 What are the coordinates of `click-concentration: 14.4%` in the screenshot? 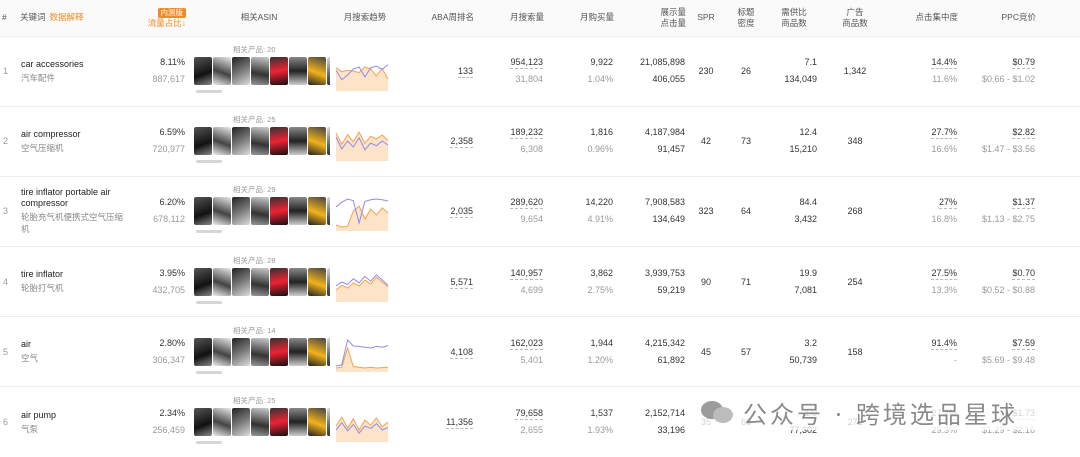 It's located at (944, 63).